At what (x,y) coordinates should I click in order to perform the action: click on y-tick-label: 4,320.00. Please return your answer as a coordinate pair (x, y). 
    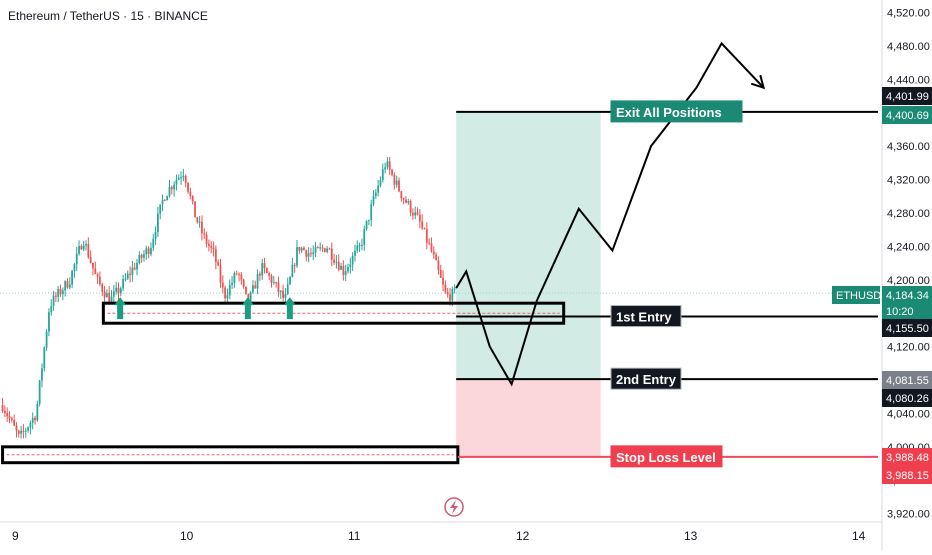
    Looking at the image, I should click on (908, 181).